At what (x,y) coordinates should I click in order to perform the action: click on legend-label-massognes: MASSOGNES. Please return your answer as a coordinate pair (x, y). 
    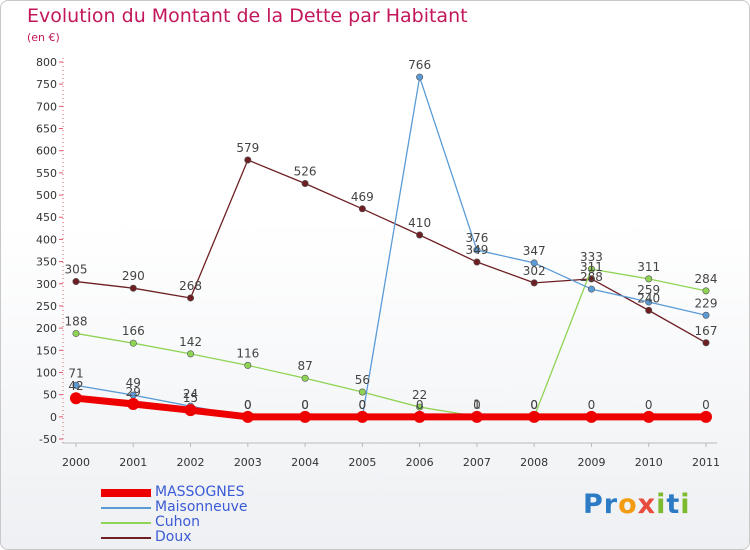
    Looking at the image, I should click on (200, 492).